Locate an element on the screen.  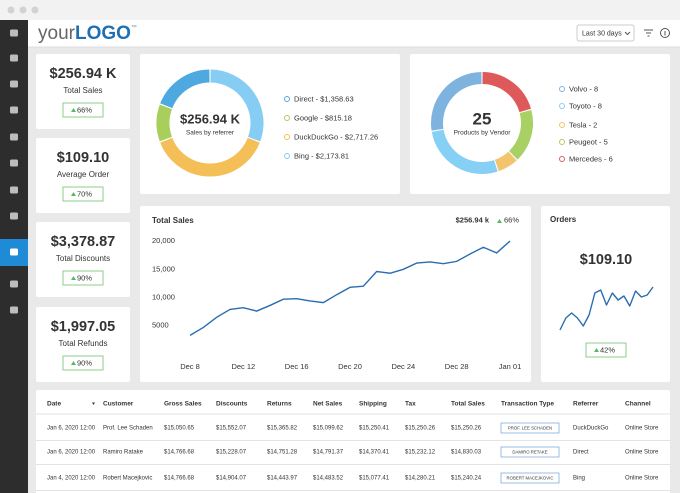
orders-sparkline is located at coordinates (606, 308).